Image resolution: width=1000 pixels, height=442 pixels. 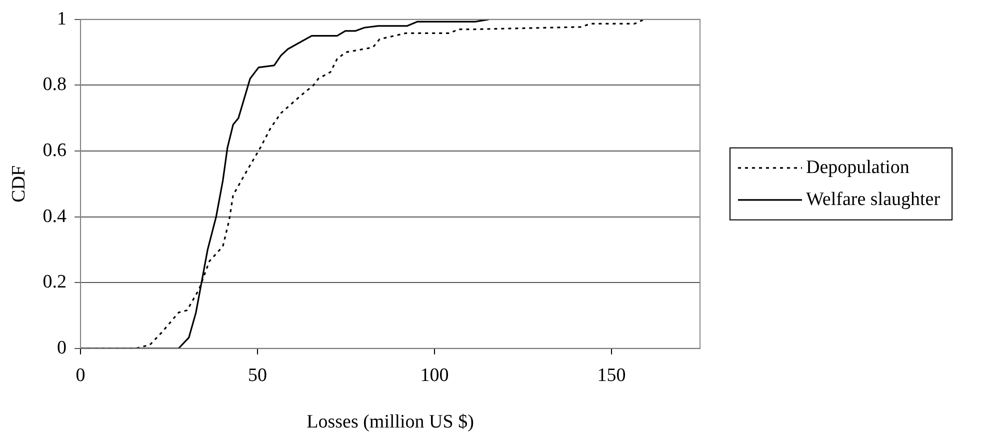 I want to click on x-tick-label: 100, so click(x=434, y=375).